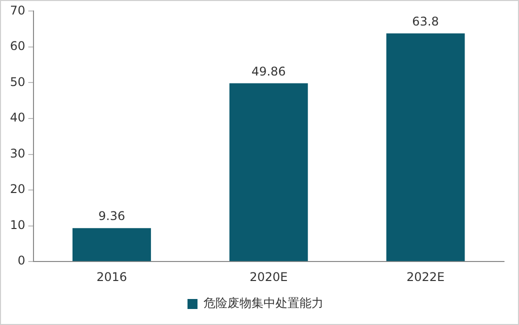  I want to click on data-label: 9.36, so click(112, 216).